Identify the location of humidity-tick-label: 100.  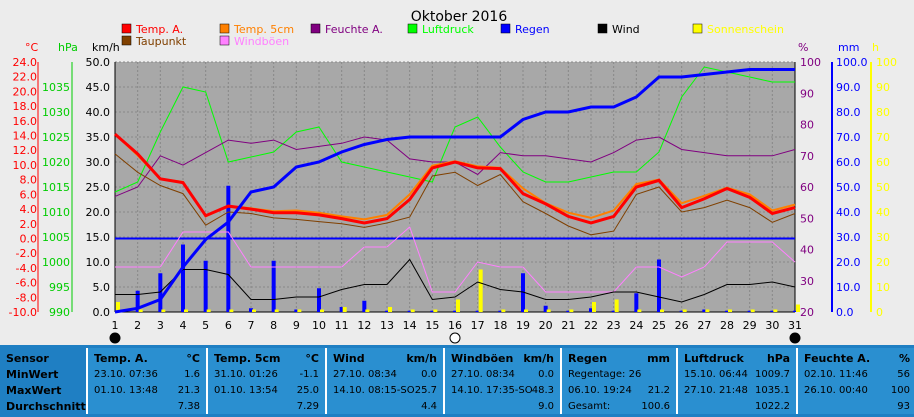
(810, 62).